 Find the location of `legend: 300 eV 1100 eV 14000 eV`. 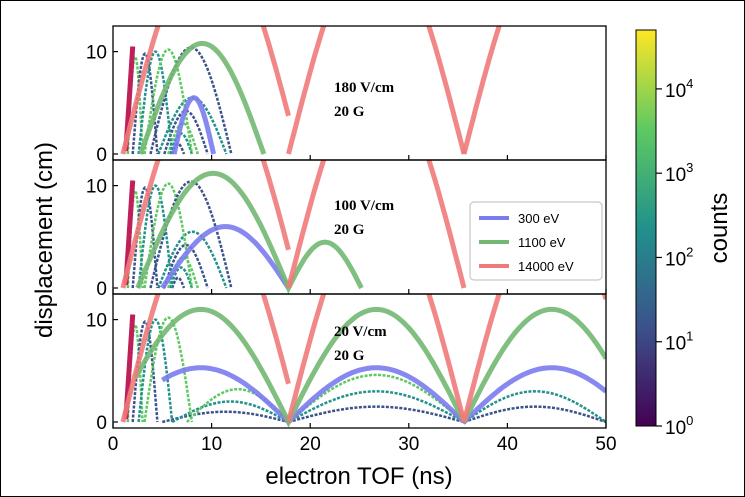

legend: 300 eV 1100 eV 14000 eV is located at coordinates (536, 241).